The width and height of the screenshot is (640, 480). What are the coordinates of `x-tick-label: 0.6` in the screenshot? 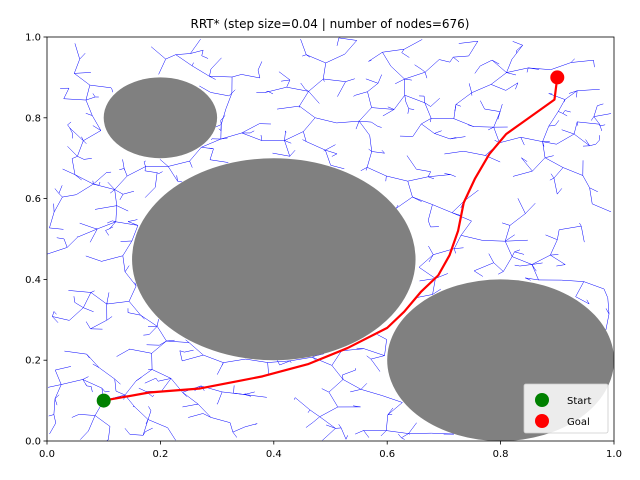 It's located at (387, 454).